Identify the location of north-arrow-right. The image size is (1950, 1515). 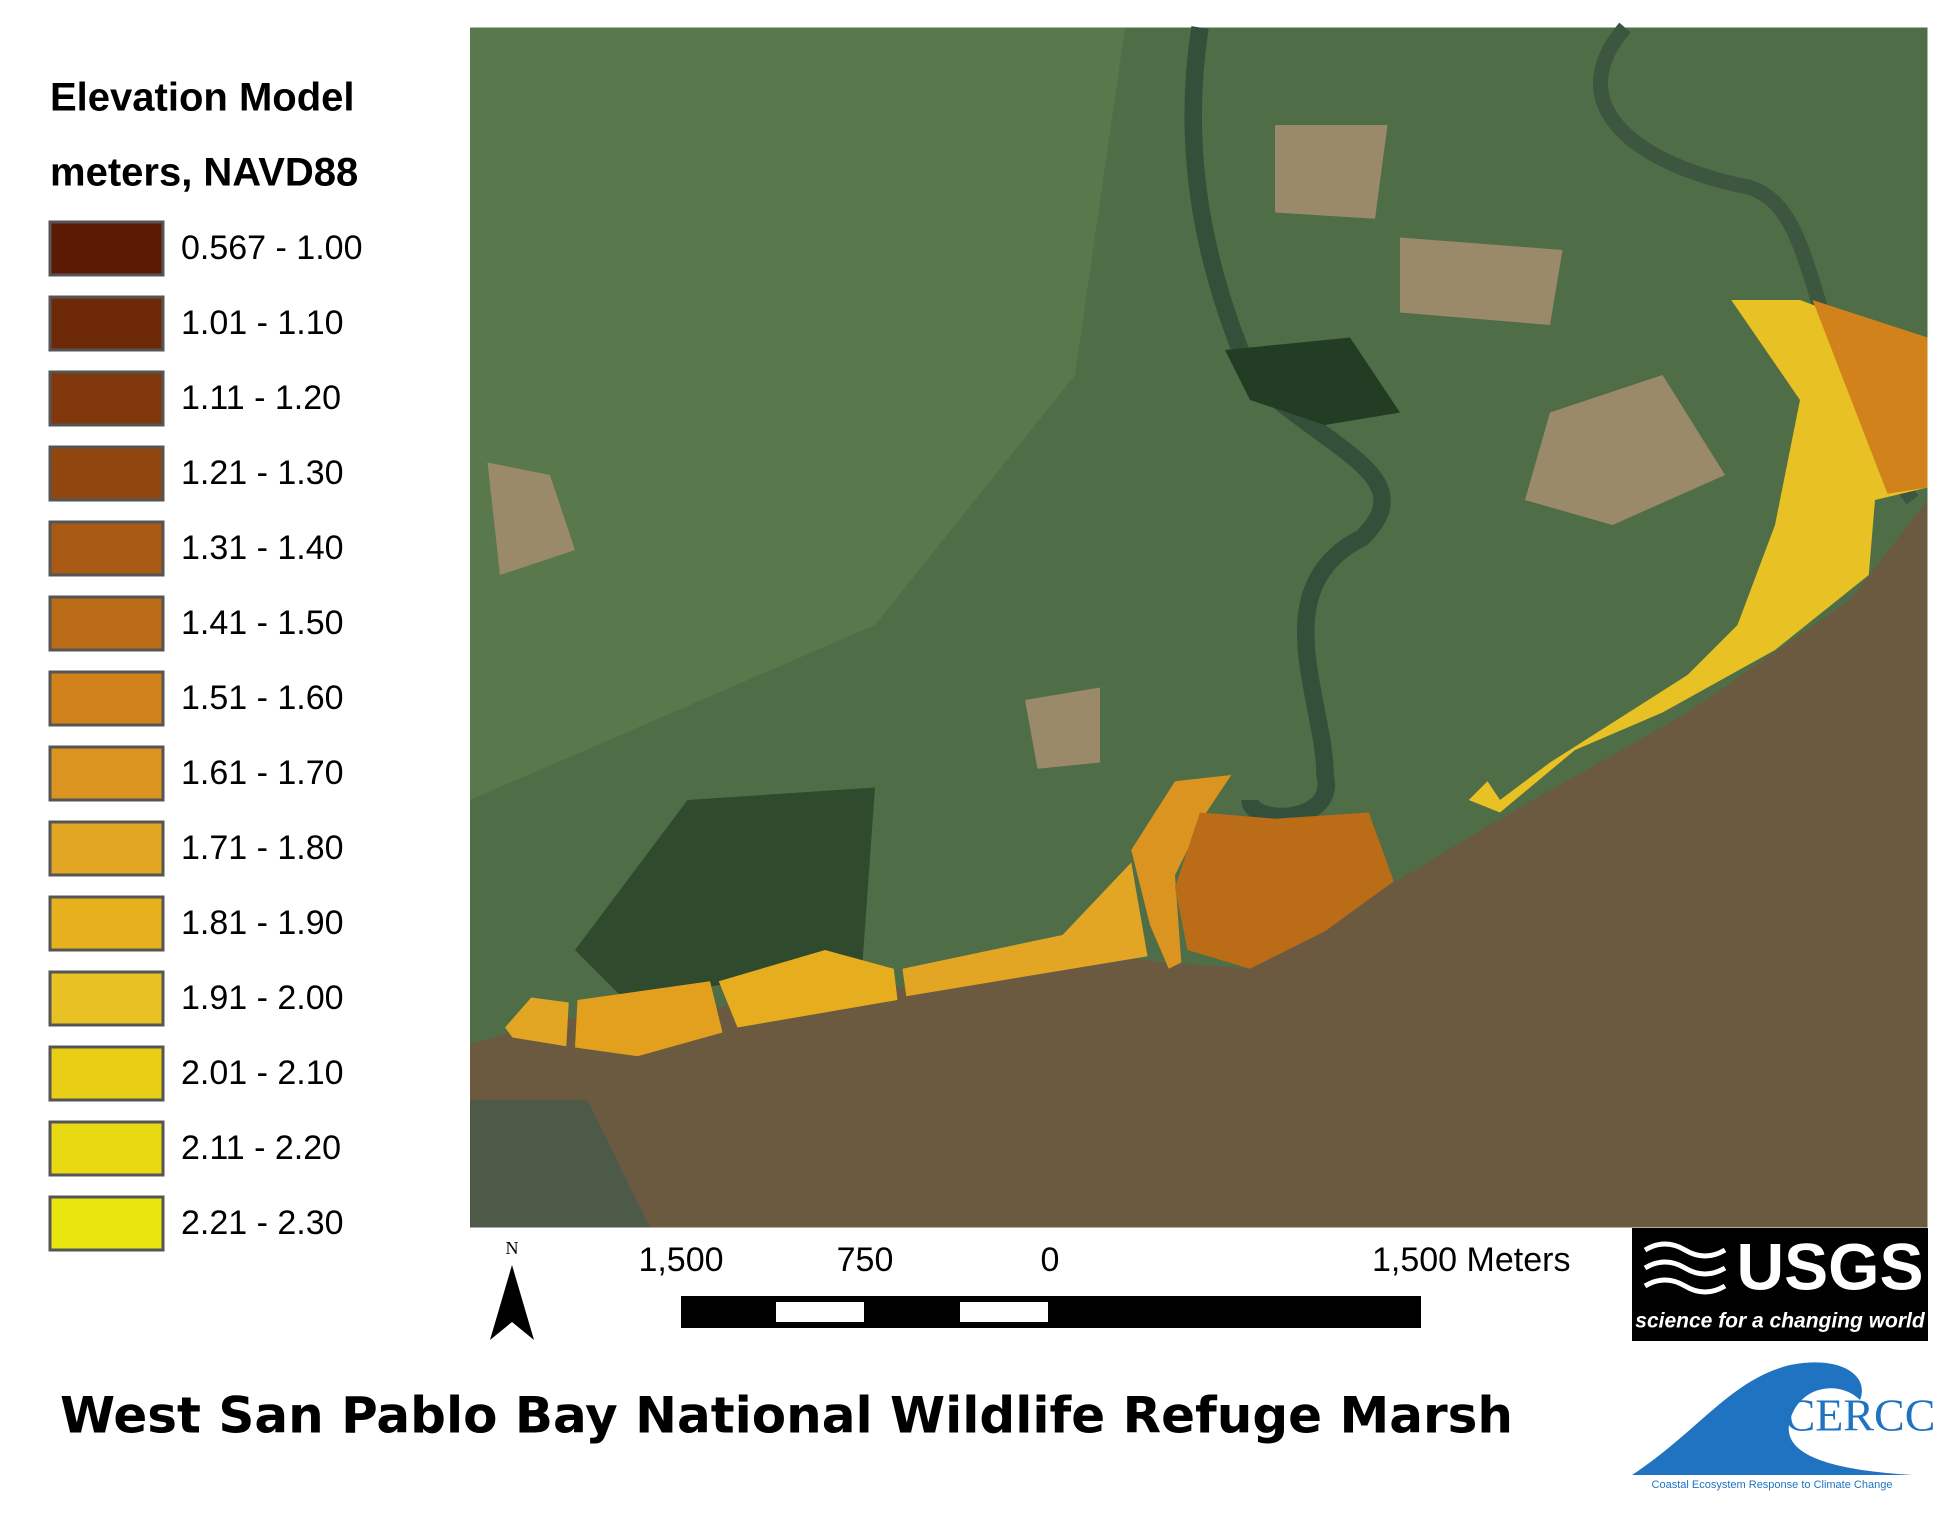
(523, 1302).